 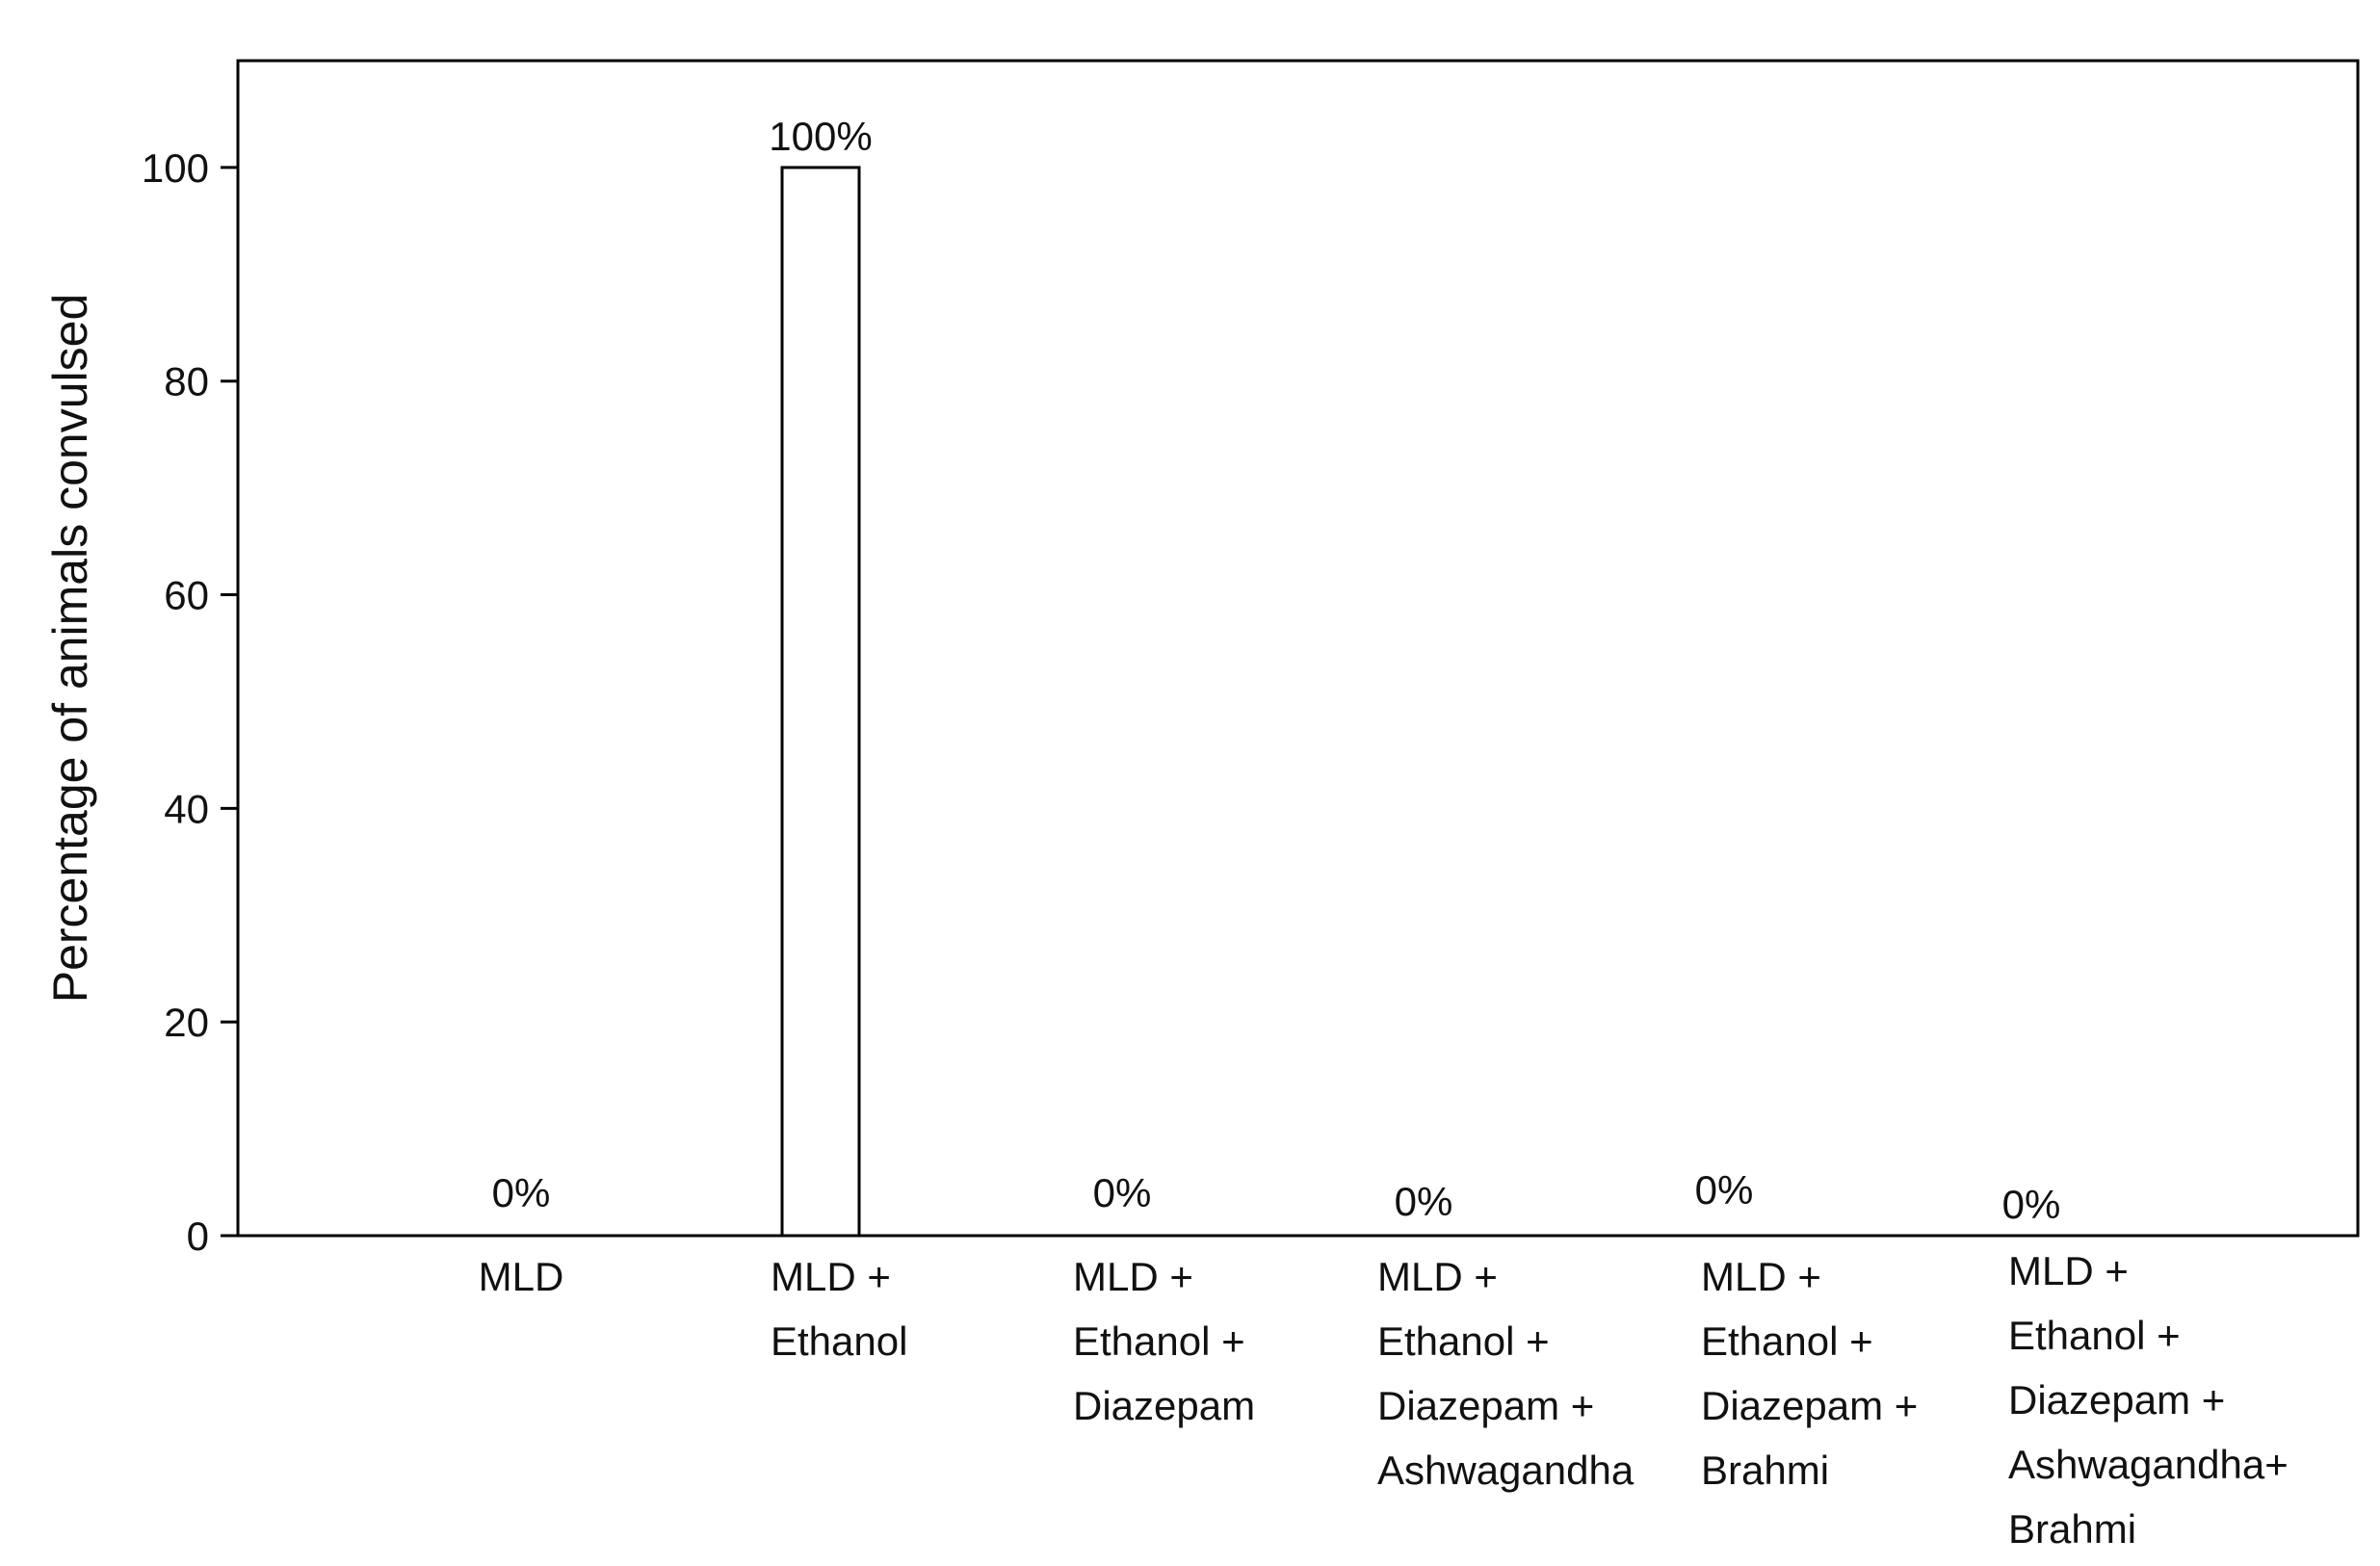 I want to click on y-tick-label: 60, so click(x=187, y=595).